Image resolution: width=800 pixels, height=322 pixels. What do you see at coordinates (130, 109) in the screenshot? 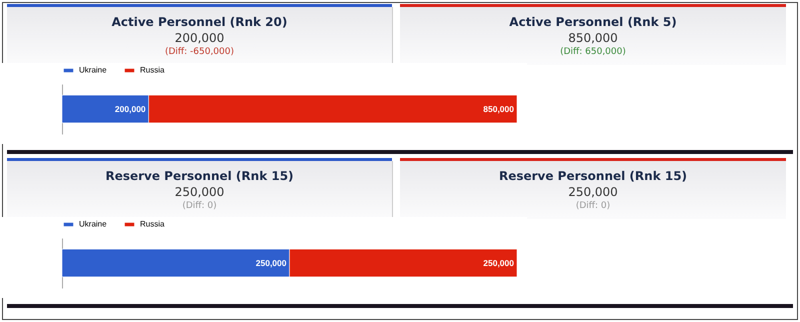
I see `data-label: 200,000` at bounding box center [130, 109].